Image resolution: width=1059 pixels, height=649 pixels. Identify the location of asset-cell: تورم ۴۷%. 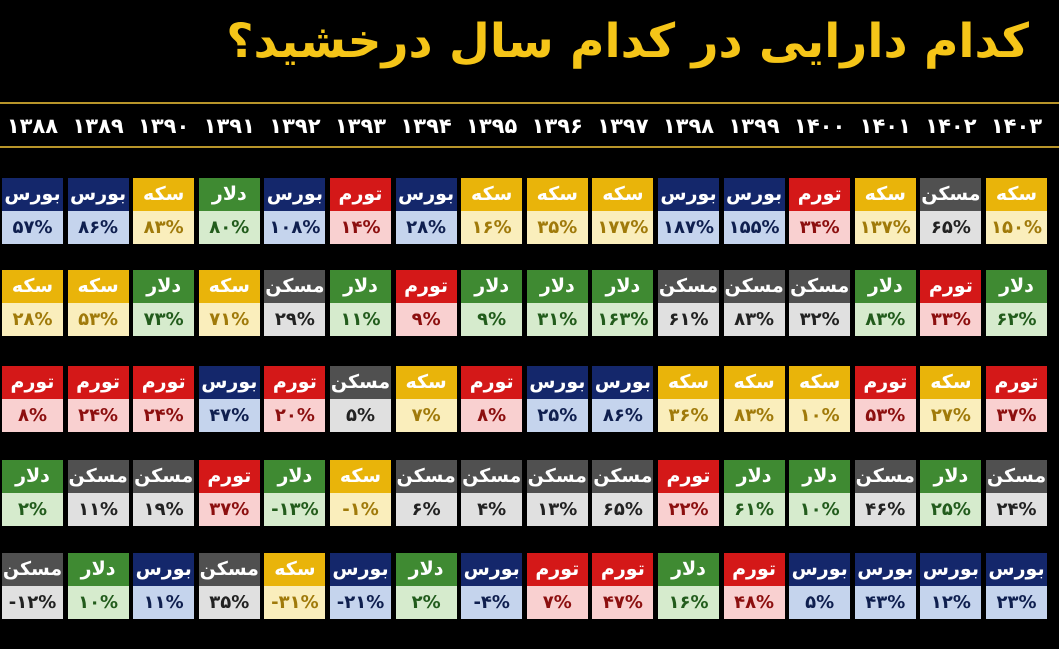
(623, 586).